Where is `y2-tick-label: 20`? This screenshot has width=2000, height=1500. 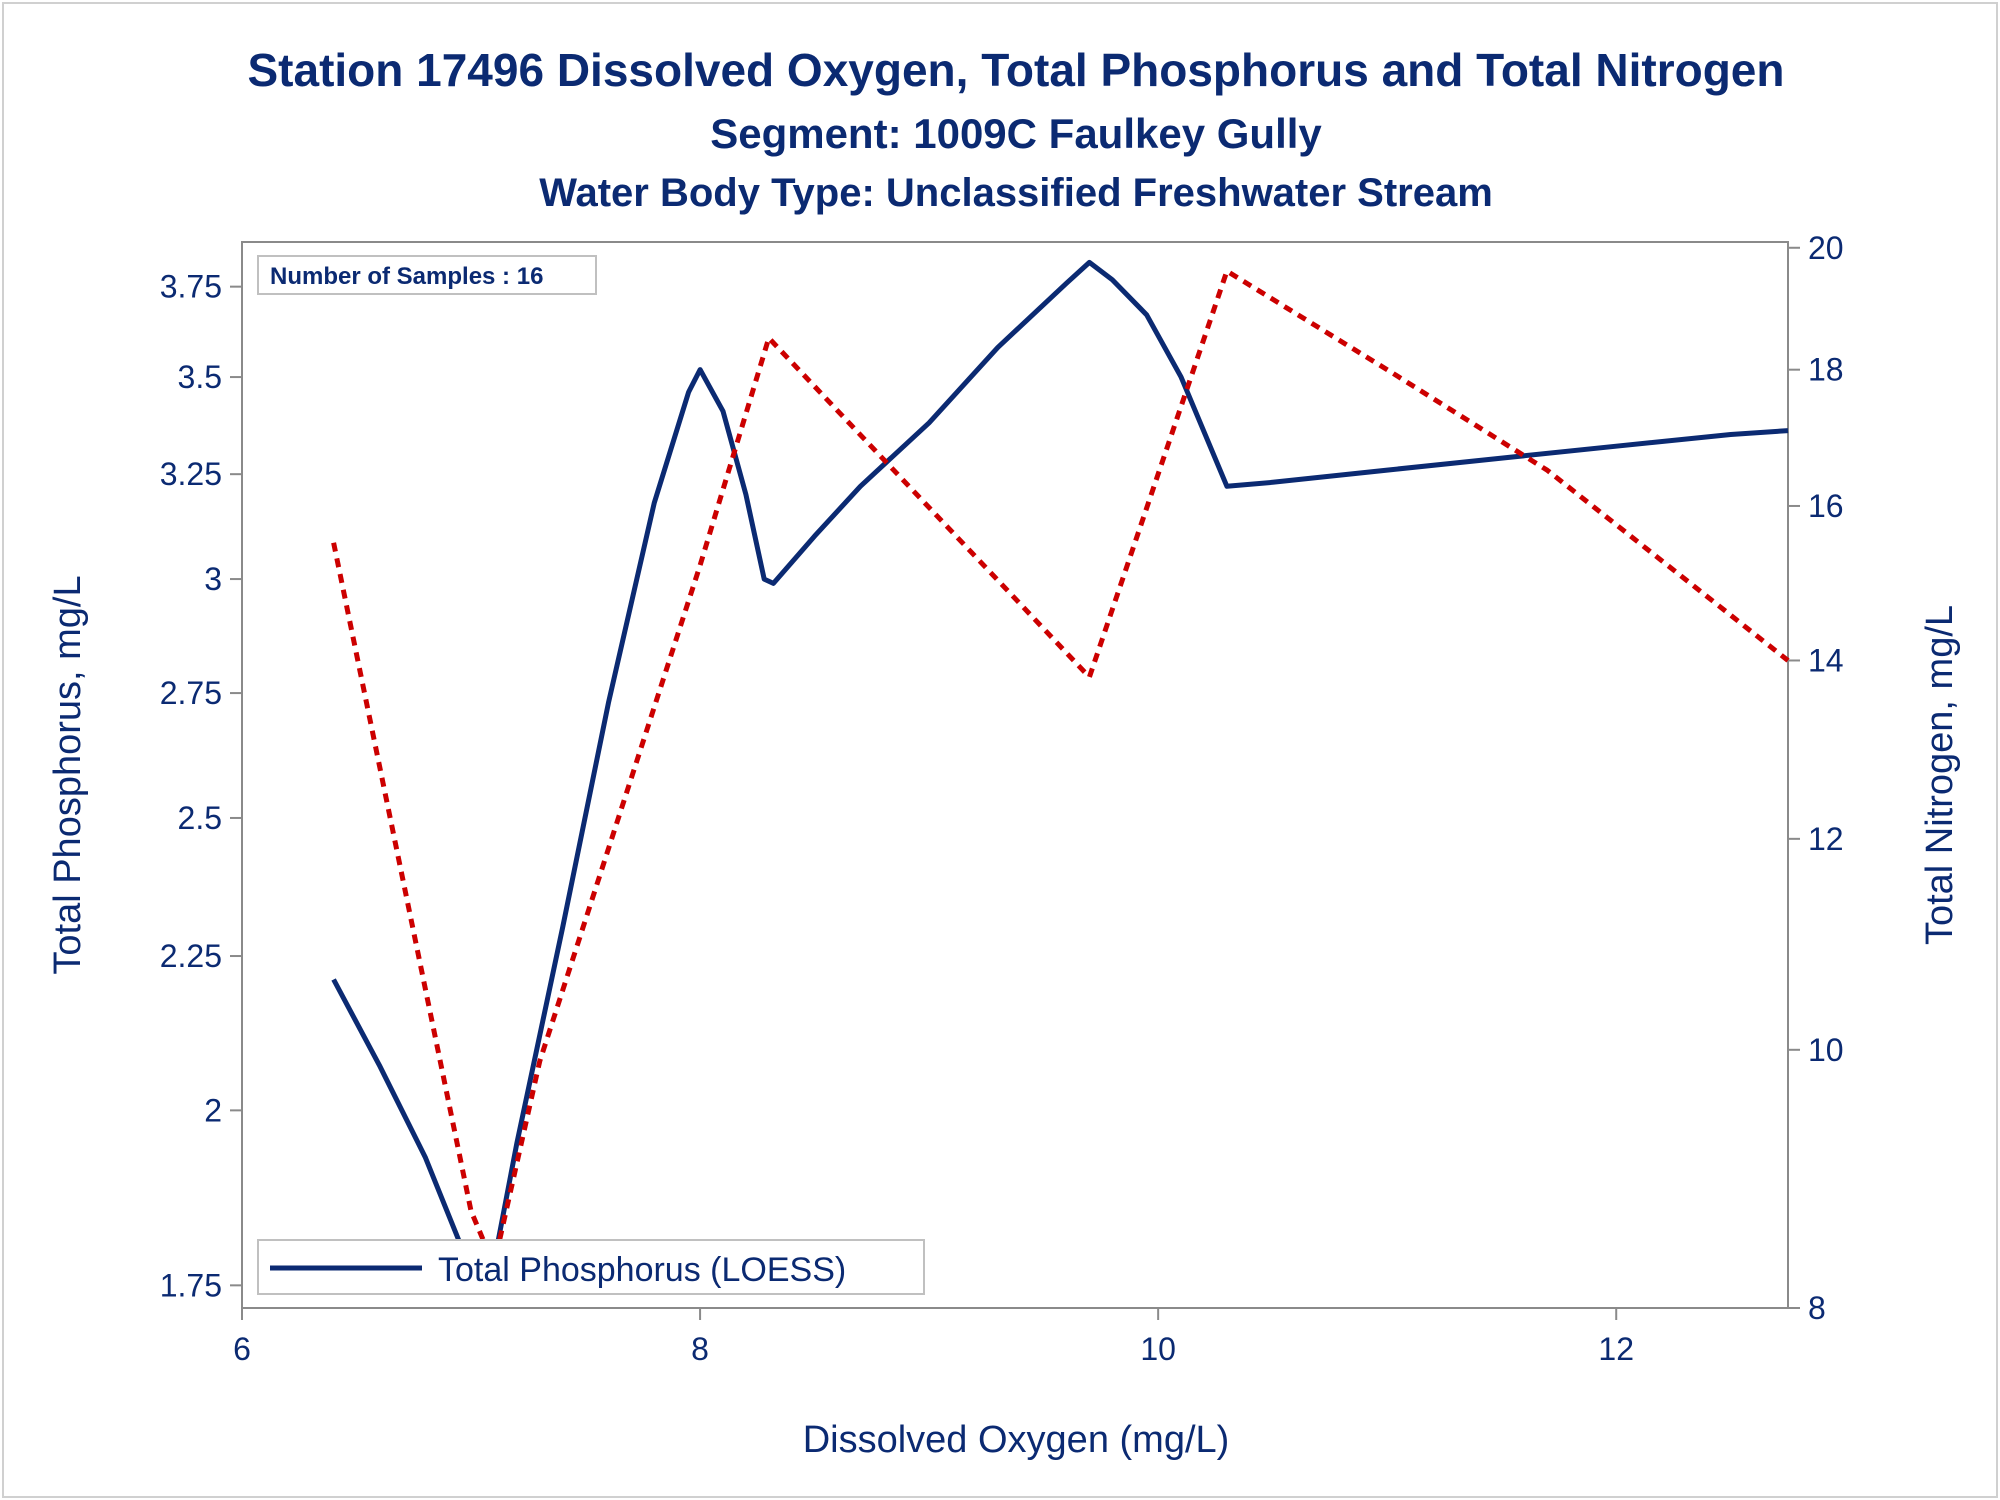 y2-tick-label: 20 is located at coordinates (1826, 248).